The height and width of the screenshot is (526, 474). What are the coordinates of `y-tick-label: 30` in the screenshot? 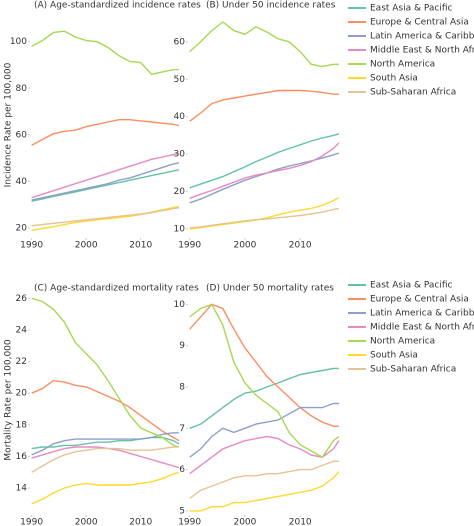 It's located at (180, 155).